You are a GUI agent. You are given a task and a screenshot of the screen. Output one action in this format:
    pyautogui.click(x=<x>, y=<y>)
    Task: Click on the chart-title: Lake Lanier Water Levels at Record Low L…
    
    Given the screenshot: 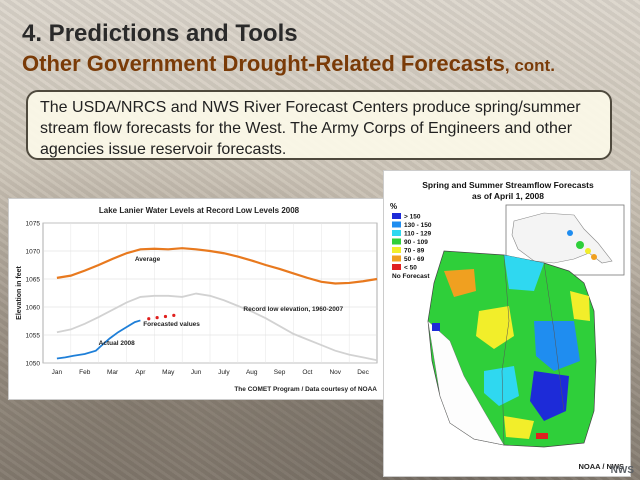 What is the action you would take?
    pyautogui.click(x=199, y=210)
    